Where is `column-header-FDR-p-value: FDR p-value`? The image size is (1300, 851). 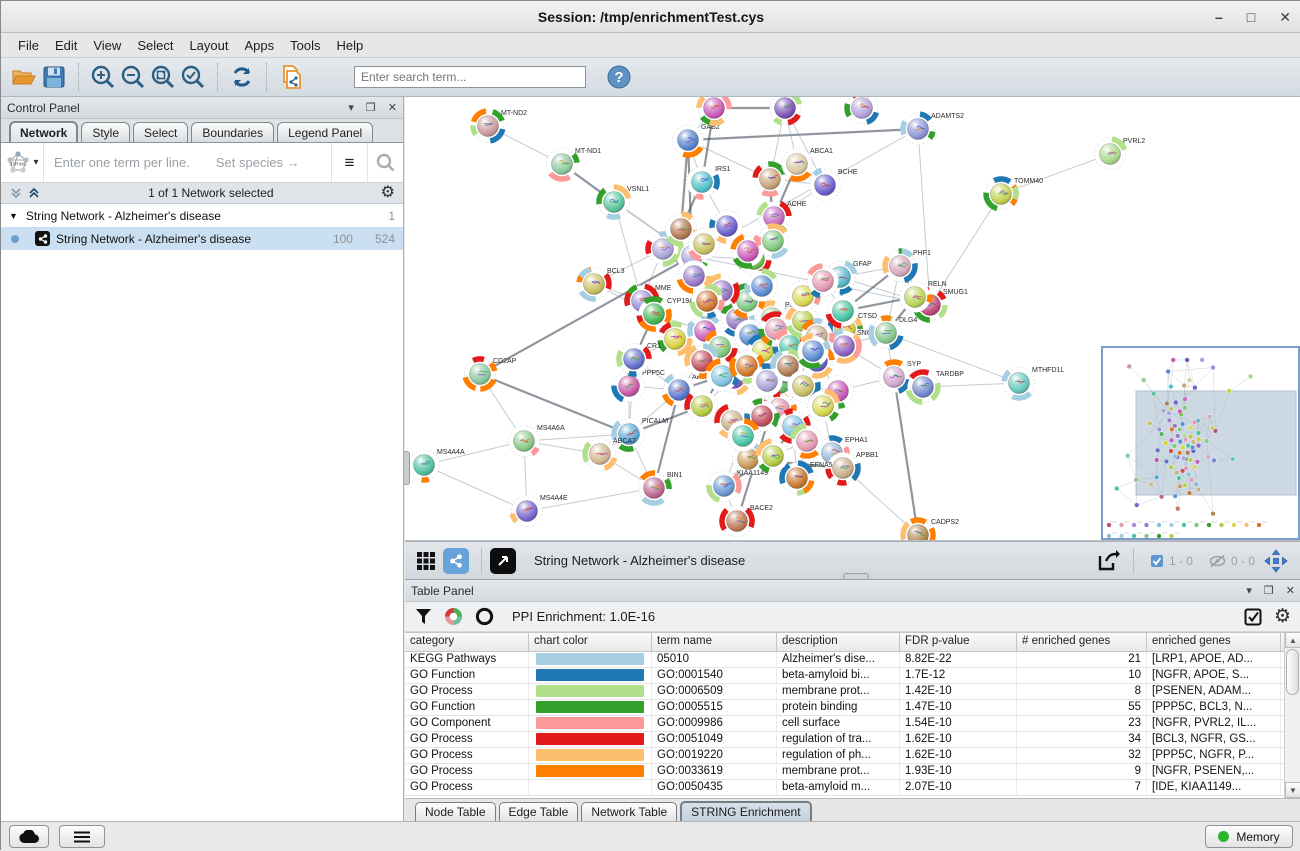 column-header-FDR-p-value: FDR p-value is located at coordinates (958, 642).